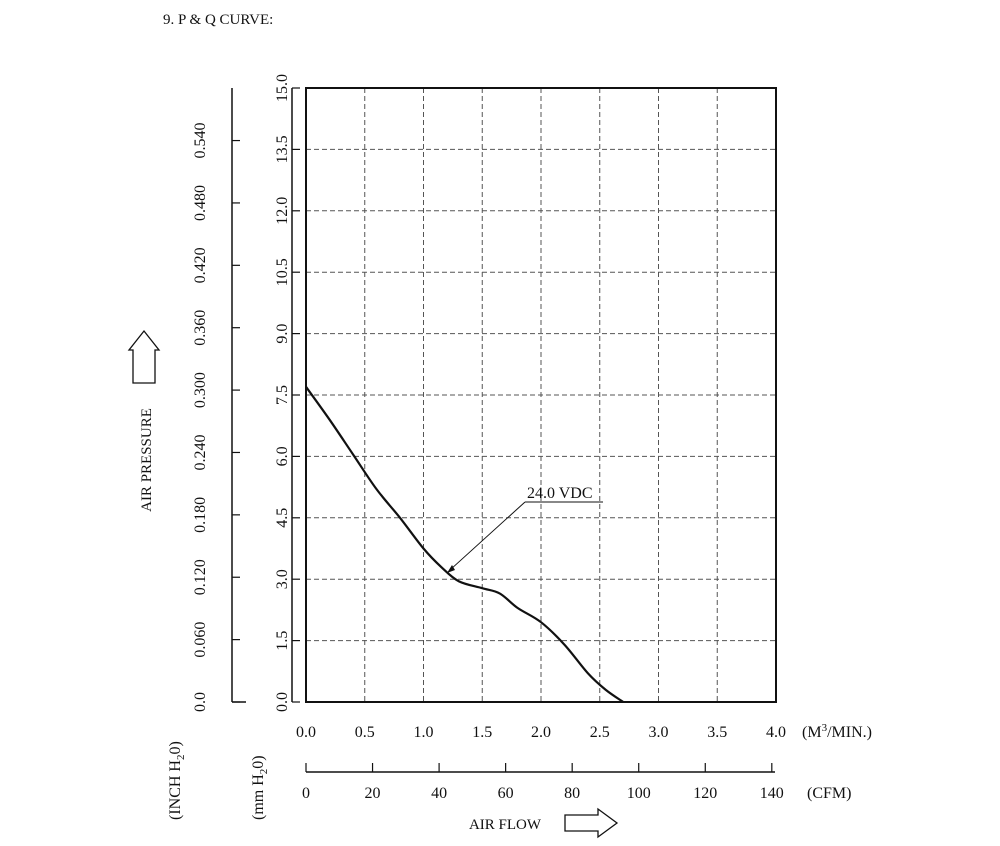 Image resolution: width=1000 pixels, height=846 pixels. Describe the element at coordinates (776, 732) in the screenshot. I see `x-tick-label: 4.0` at that location.